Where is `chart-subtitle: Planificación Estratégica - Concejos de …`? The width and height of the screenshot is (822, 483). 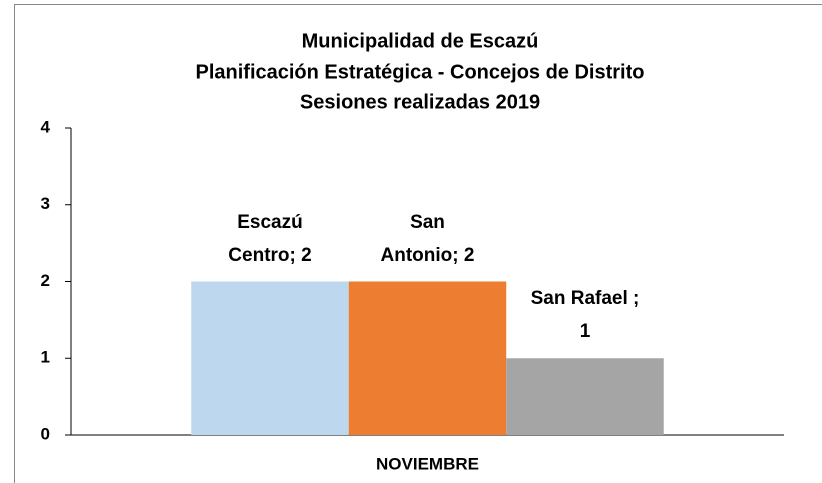 chart-subtitle: Planificación Estratégica - Concejos de … is located at coordinates (419, 72).